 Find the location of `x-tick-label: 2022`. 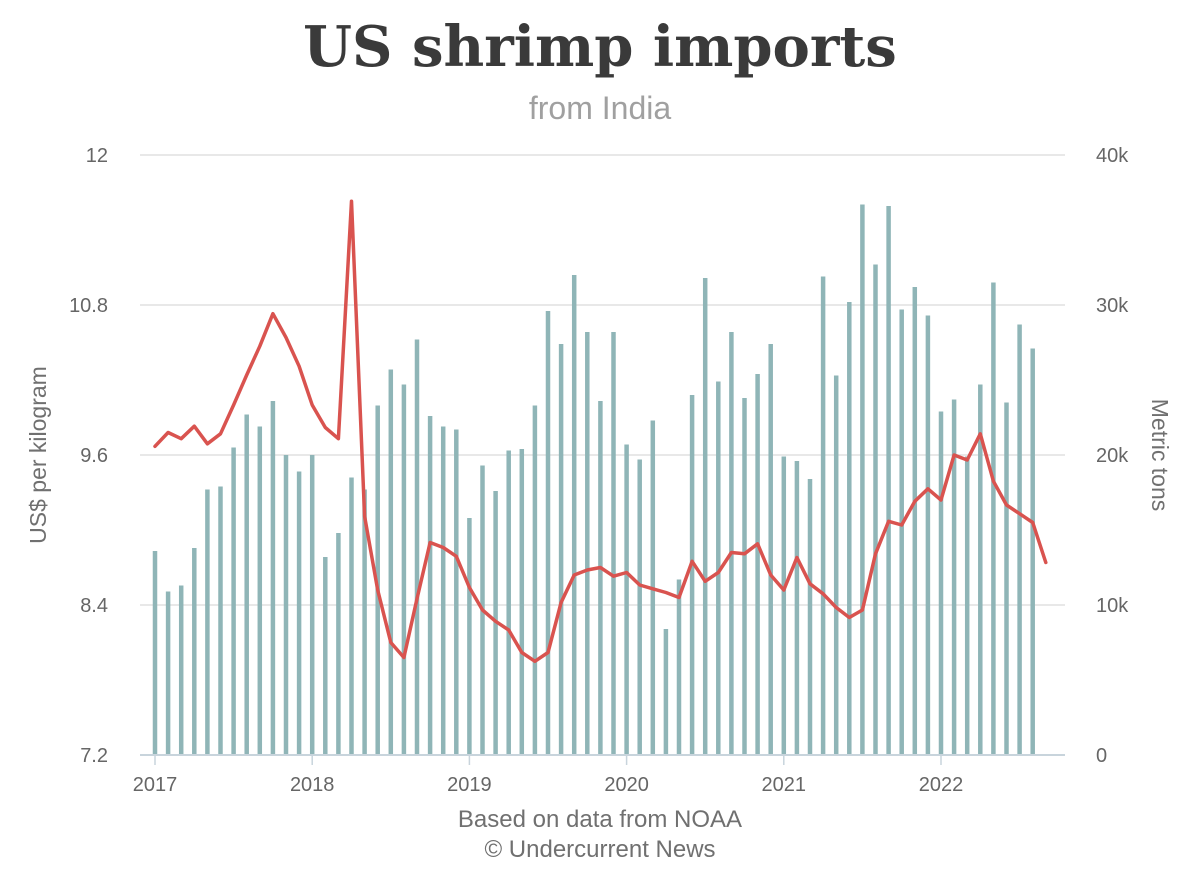

x-tick-label: 2022 is located at coordinates (941, 785).